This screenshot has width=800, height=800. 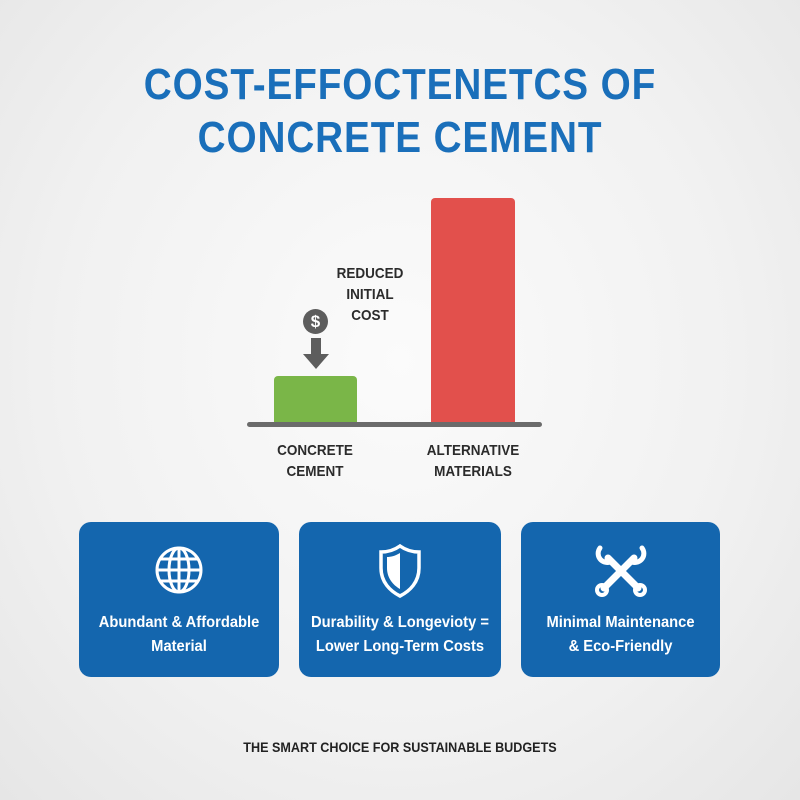 I want to click on card-text-line-2: Lower Long-Term Costs, so click(x=400, y=646).